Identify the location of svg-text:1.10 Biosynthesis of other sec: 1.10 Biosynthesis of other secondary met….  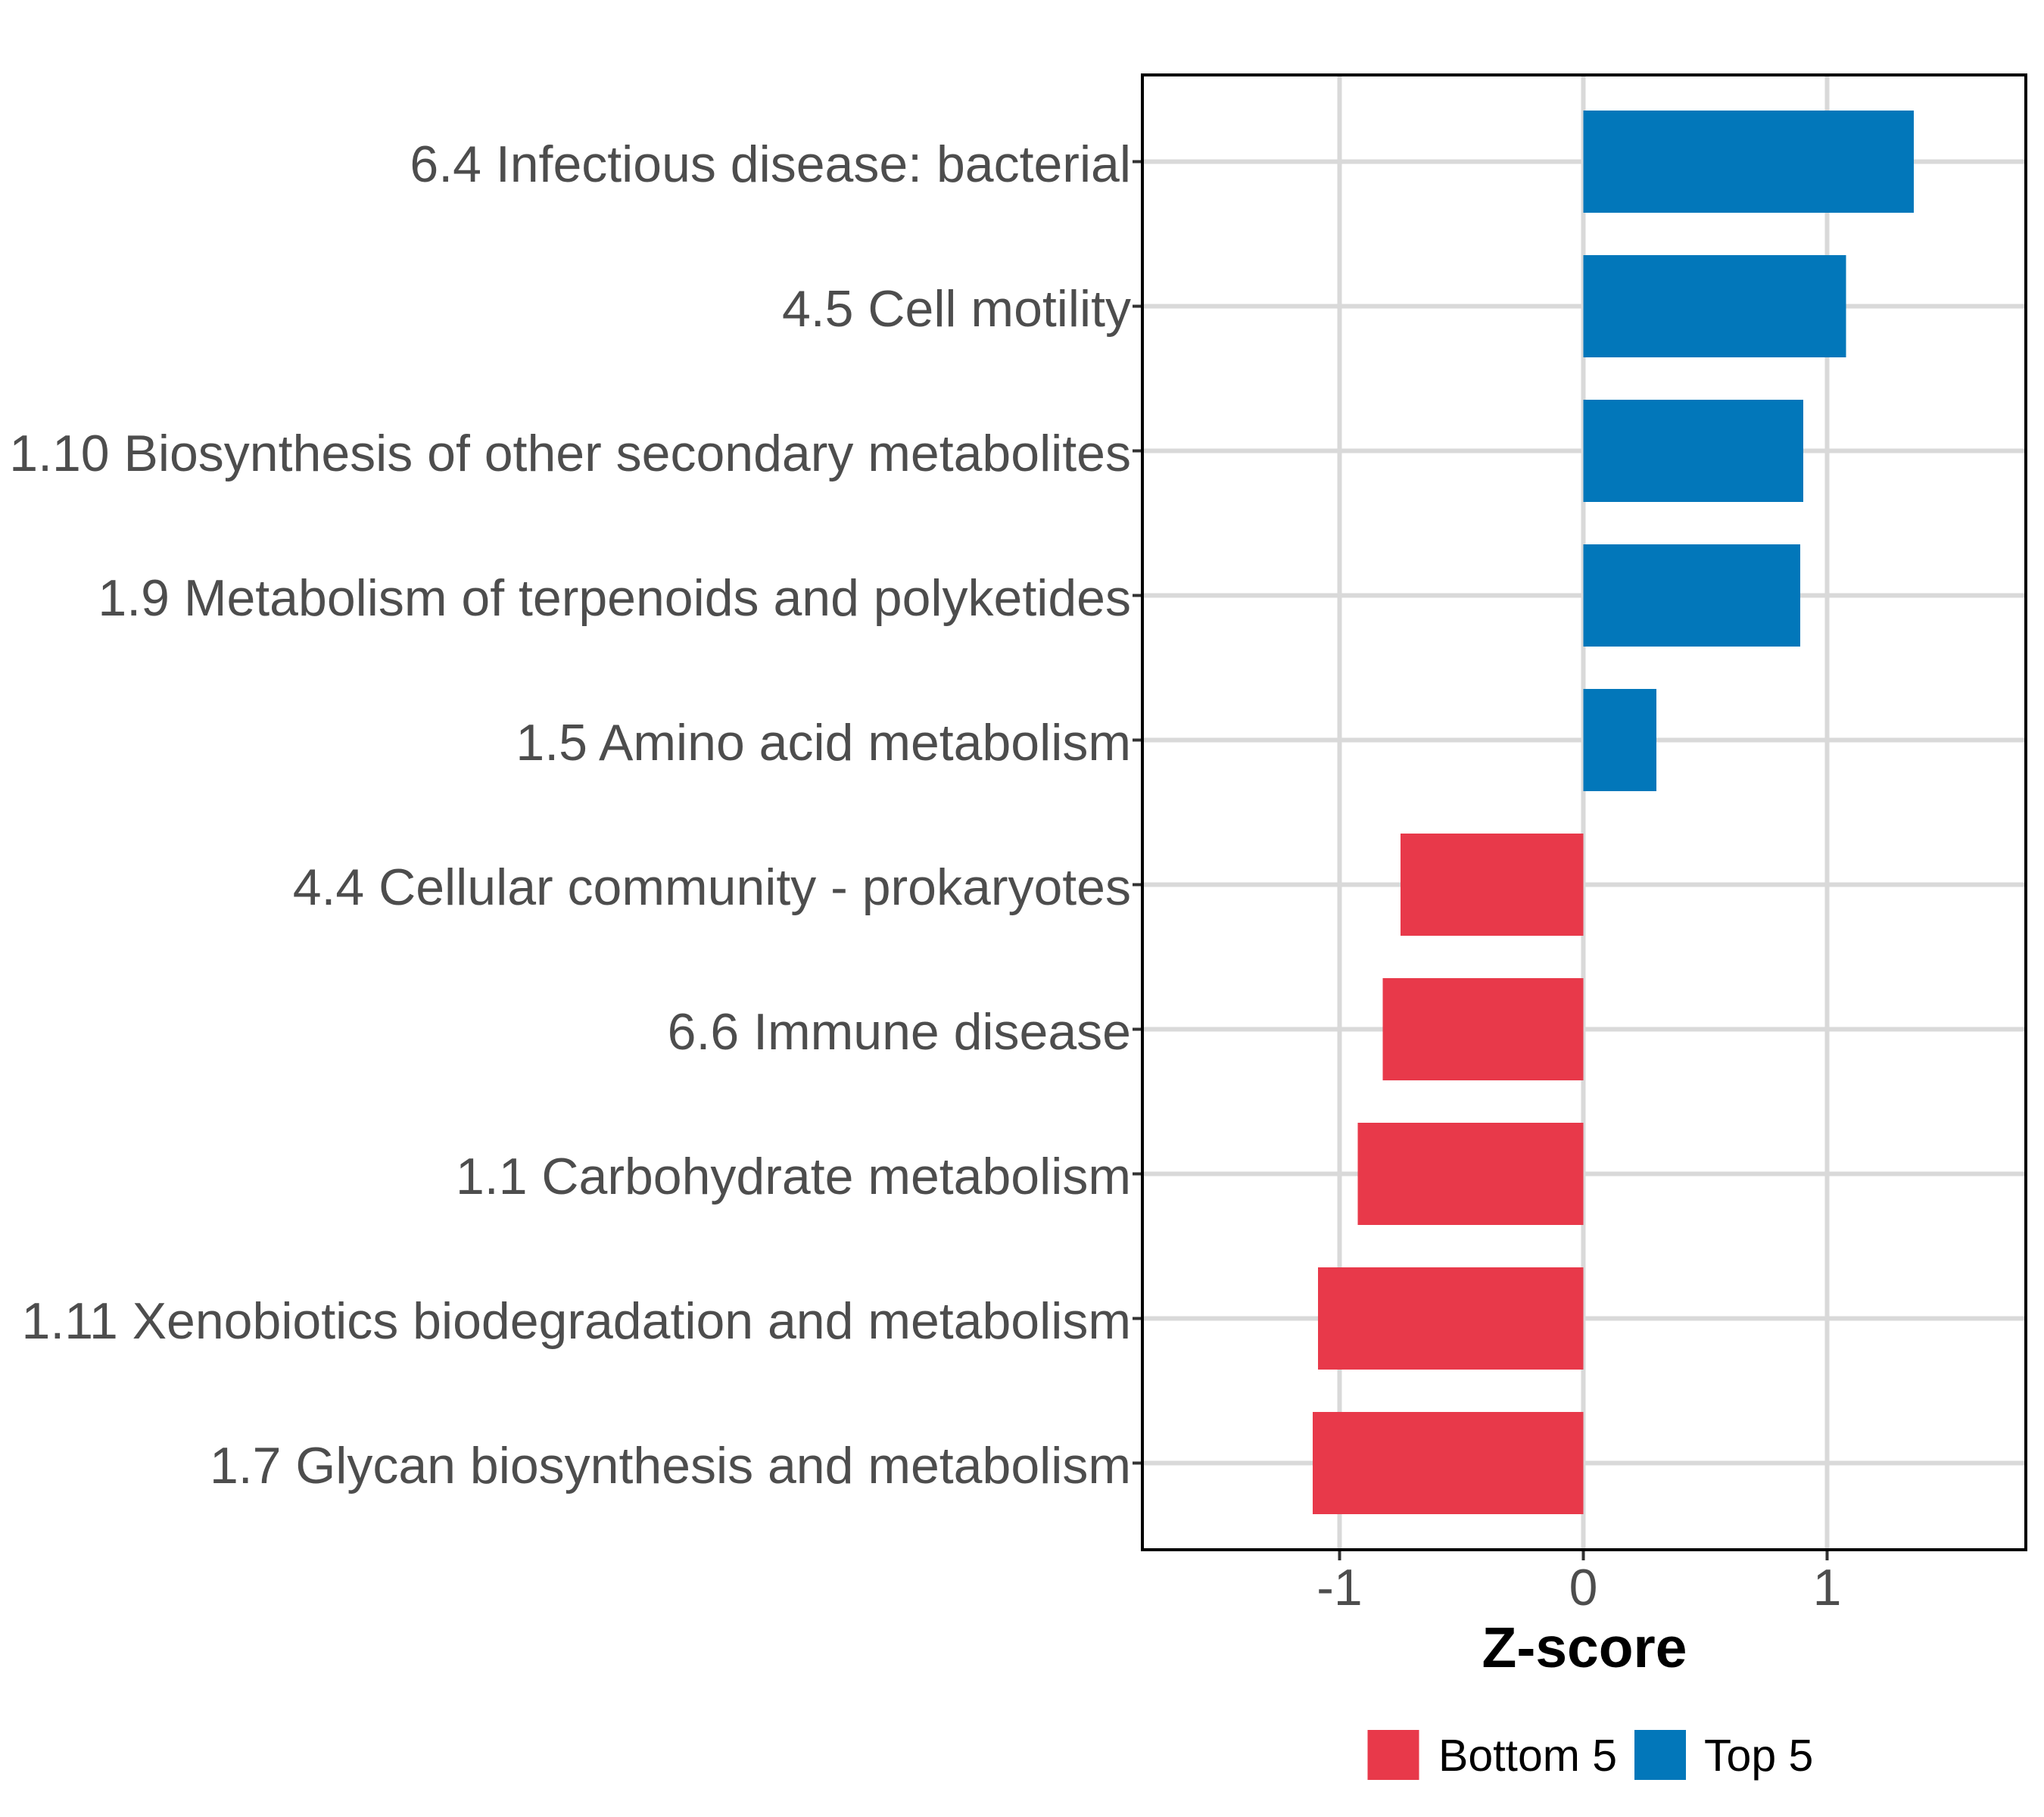
(570, 453).